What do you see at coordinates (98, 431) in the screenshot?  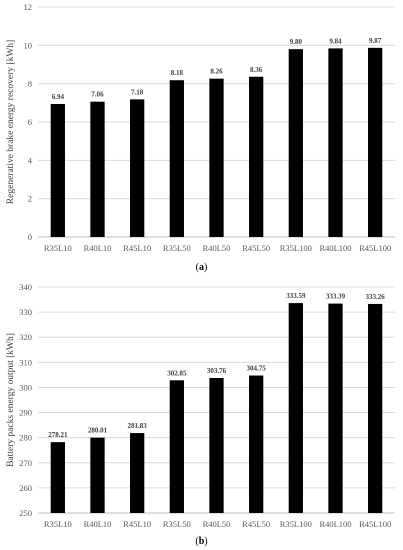 I see `chart-b-data-label: 280.01` at bounding box center [98, 431].